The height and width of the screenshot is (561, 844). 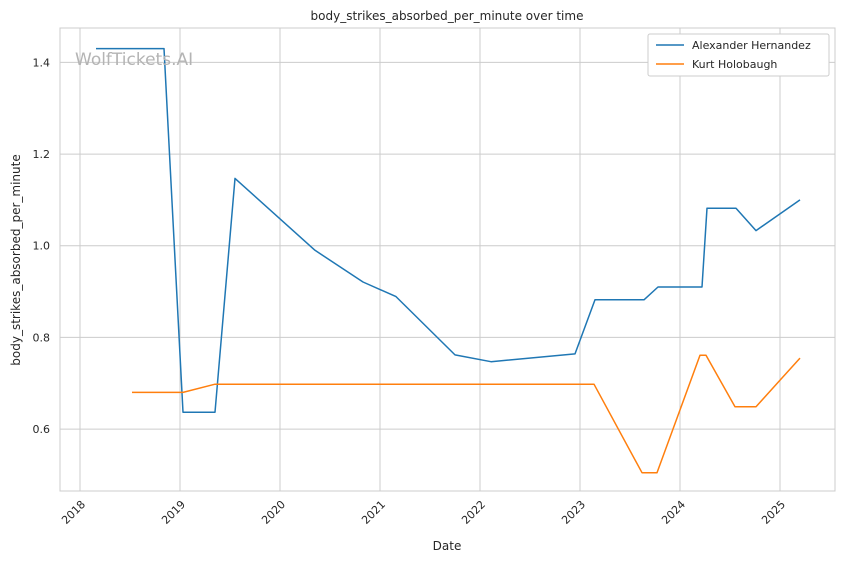 What do you see at coordinates (42, 429) in the screenshot?
I see `y-tick-label: 0.6` at bounding box center [42, 429].